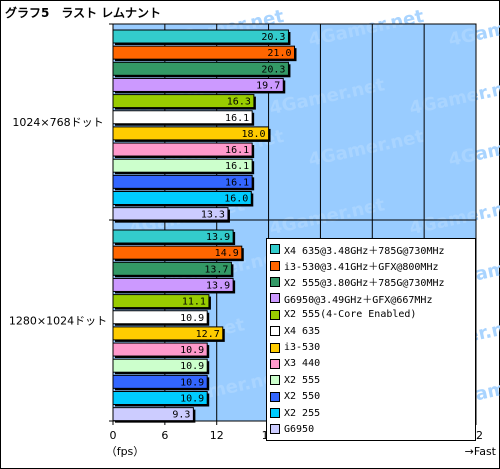  What do you see at coordinates (371, 347) in the screenshot?
I see `legend-entry: i3-530` at bounding box center [371, 347].